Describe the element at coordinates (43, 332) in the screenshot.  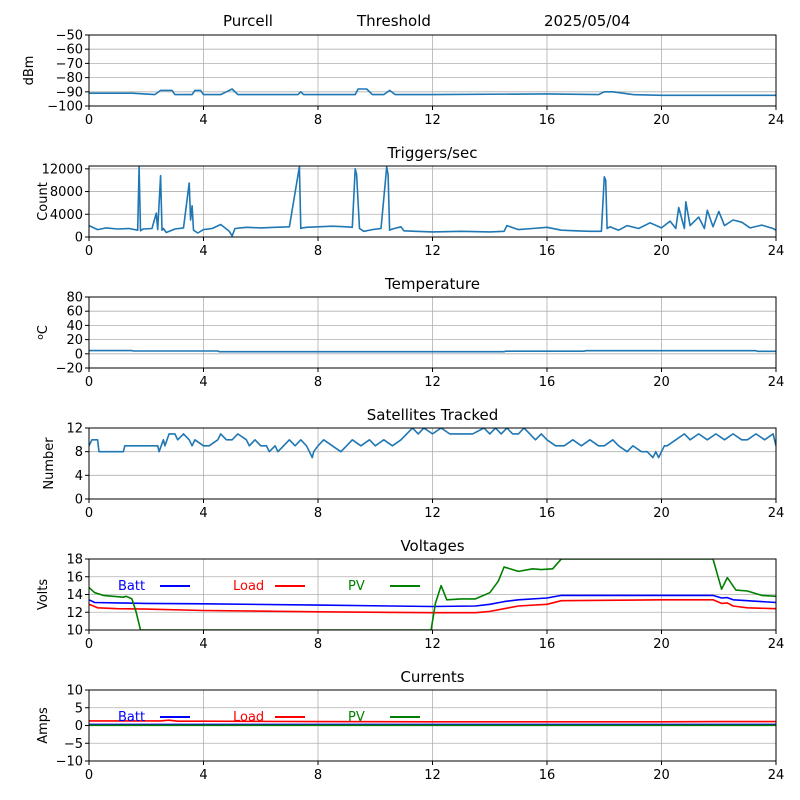
I see `y-axis-label: oC` at that location.